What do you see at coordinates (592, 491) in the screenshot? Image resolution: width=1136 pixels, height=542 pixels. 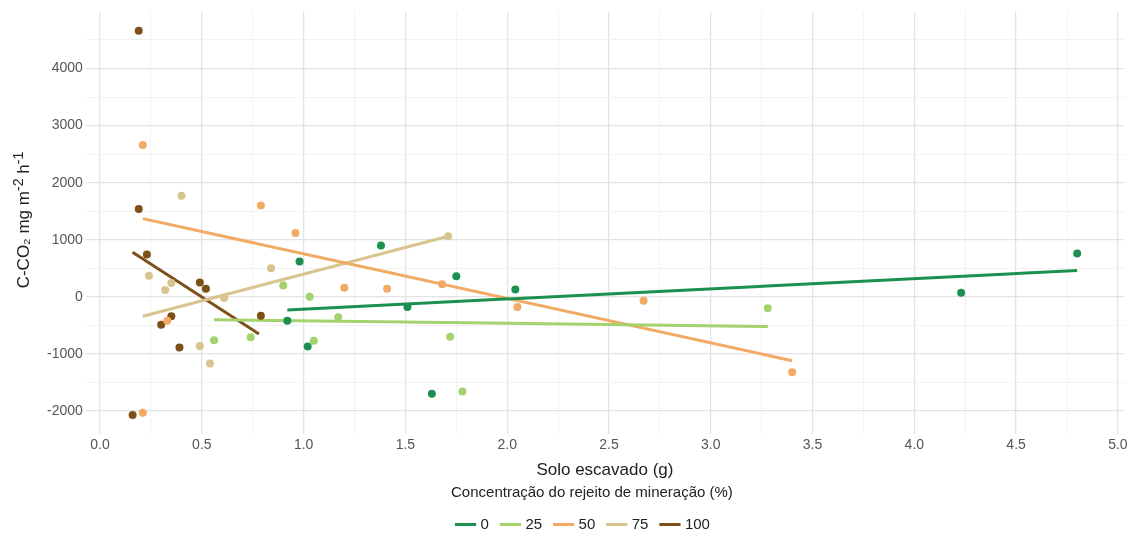 I see `legend-title: Concentração do rejeito de mineração (%)` at bounding box center [592, 491].